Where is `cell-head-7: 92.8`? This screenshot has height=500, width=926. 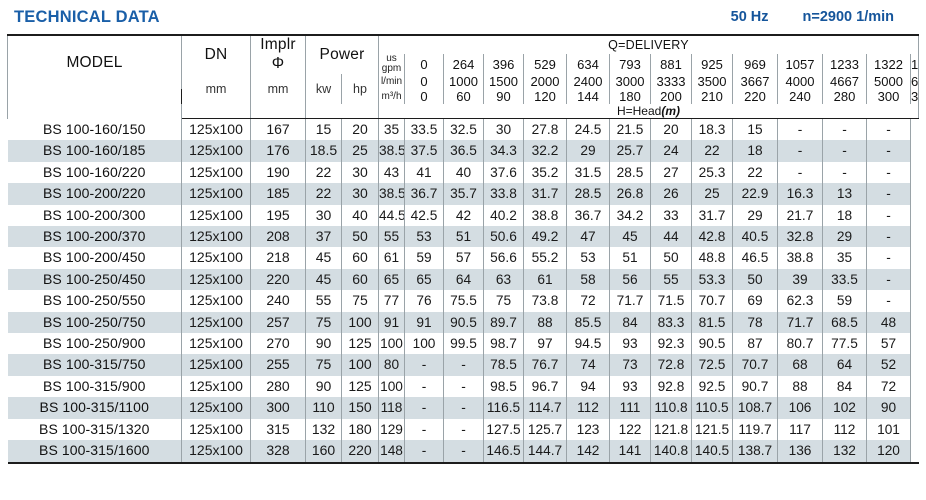 cell-head-7: 92.8 is located at coordinates (671, 386).